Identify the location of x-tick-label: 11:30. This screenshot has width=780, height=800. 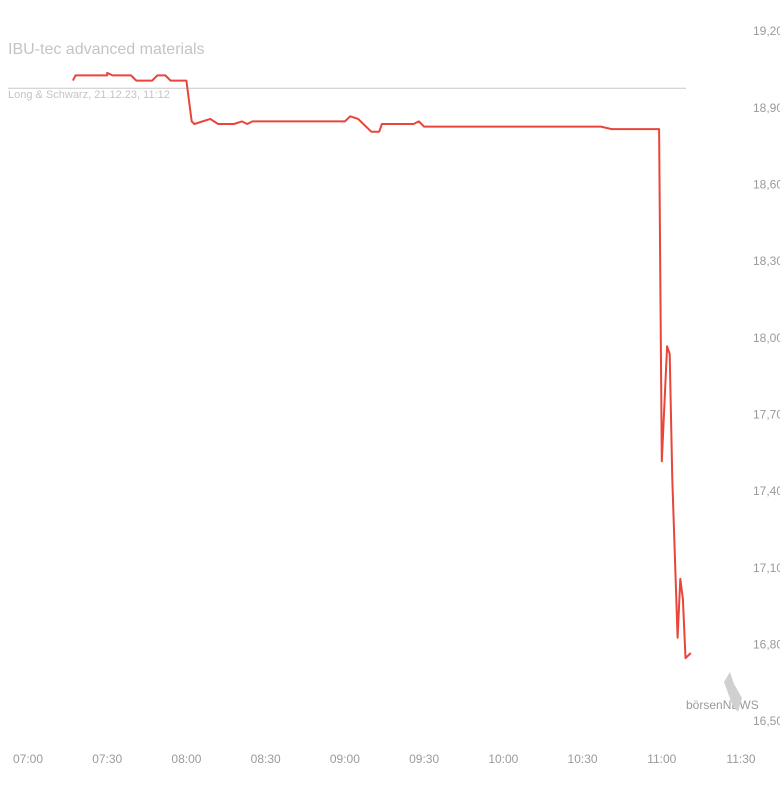
(740, 759).